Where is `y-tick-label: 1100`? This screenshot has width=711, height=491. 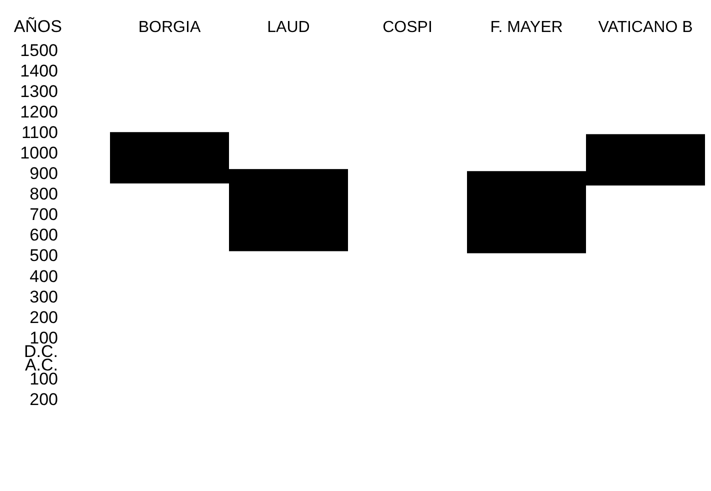 y-tick-label: 1100 is located at coordinates (39, 132).